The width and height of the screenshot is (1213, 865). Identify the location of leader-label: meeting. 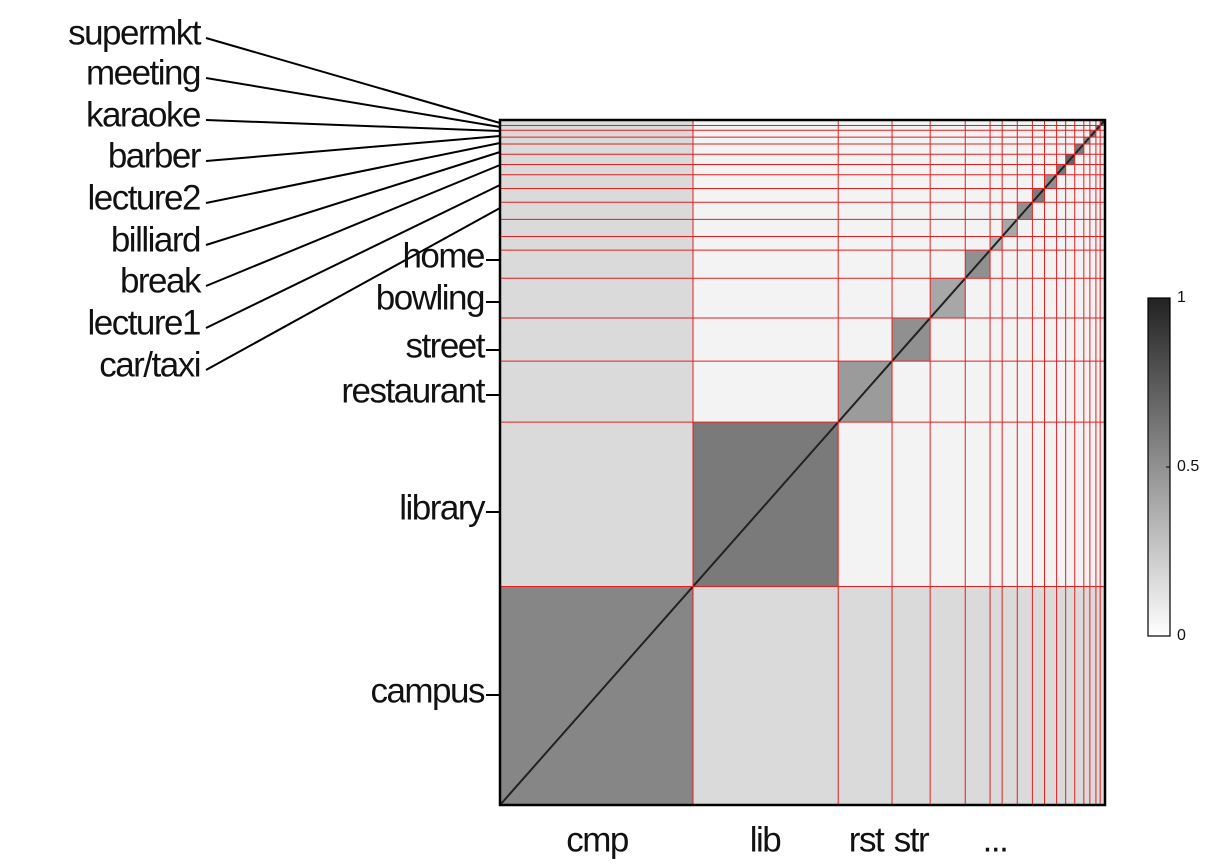
(143, 72).